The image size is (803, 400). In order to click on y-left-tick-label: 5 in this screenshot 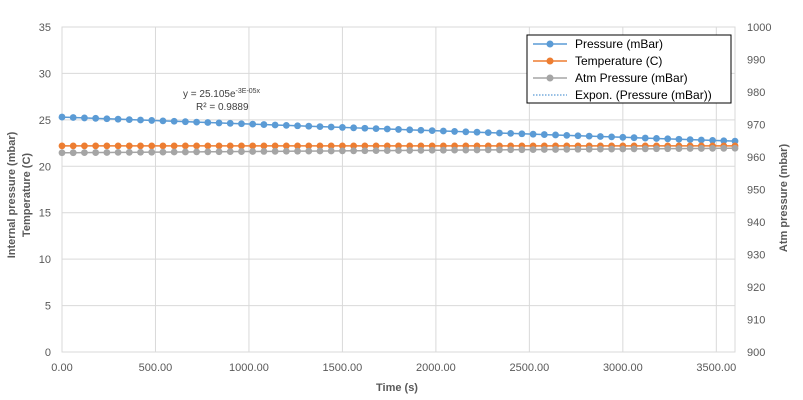, I will do `click(48, 307)`.